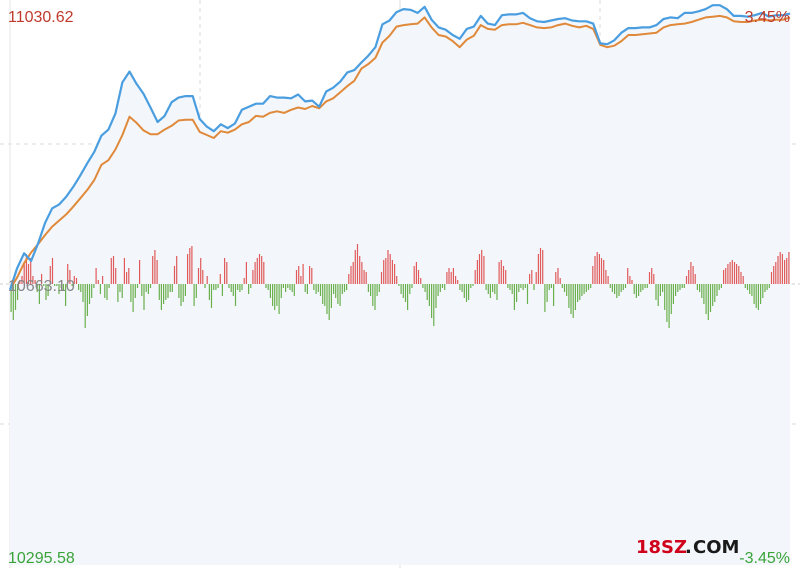 The image size is (800, 568). What do you see at coordinates (661, 547) in the screenshot?
I see `watermark-main: 18SZ` at bounding box center [661, 547].